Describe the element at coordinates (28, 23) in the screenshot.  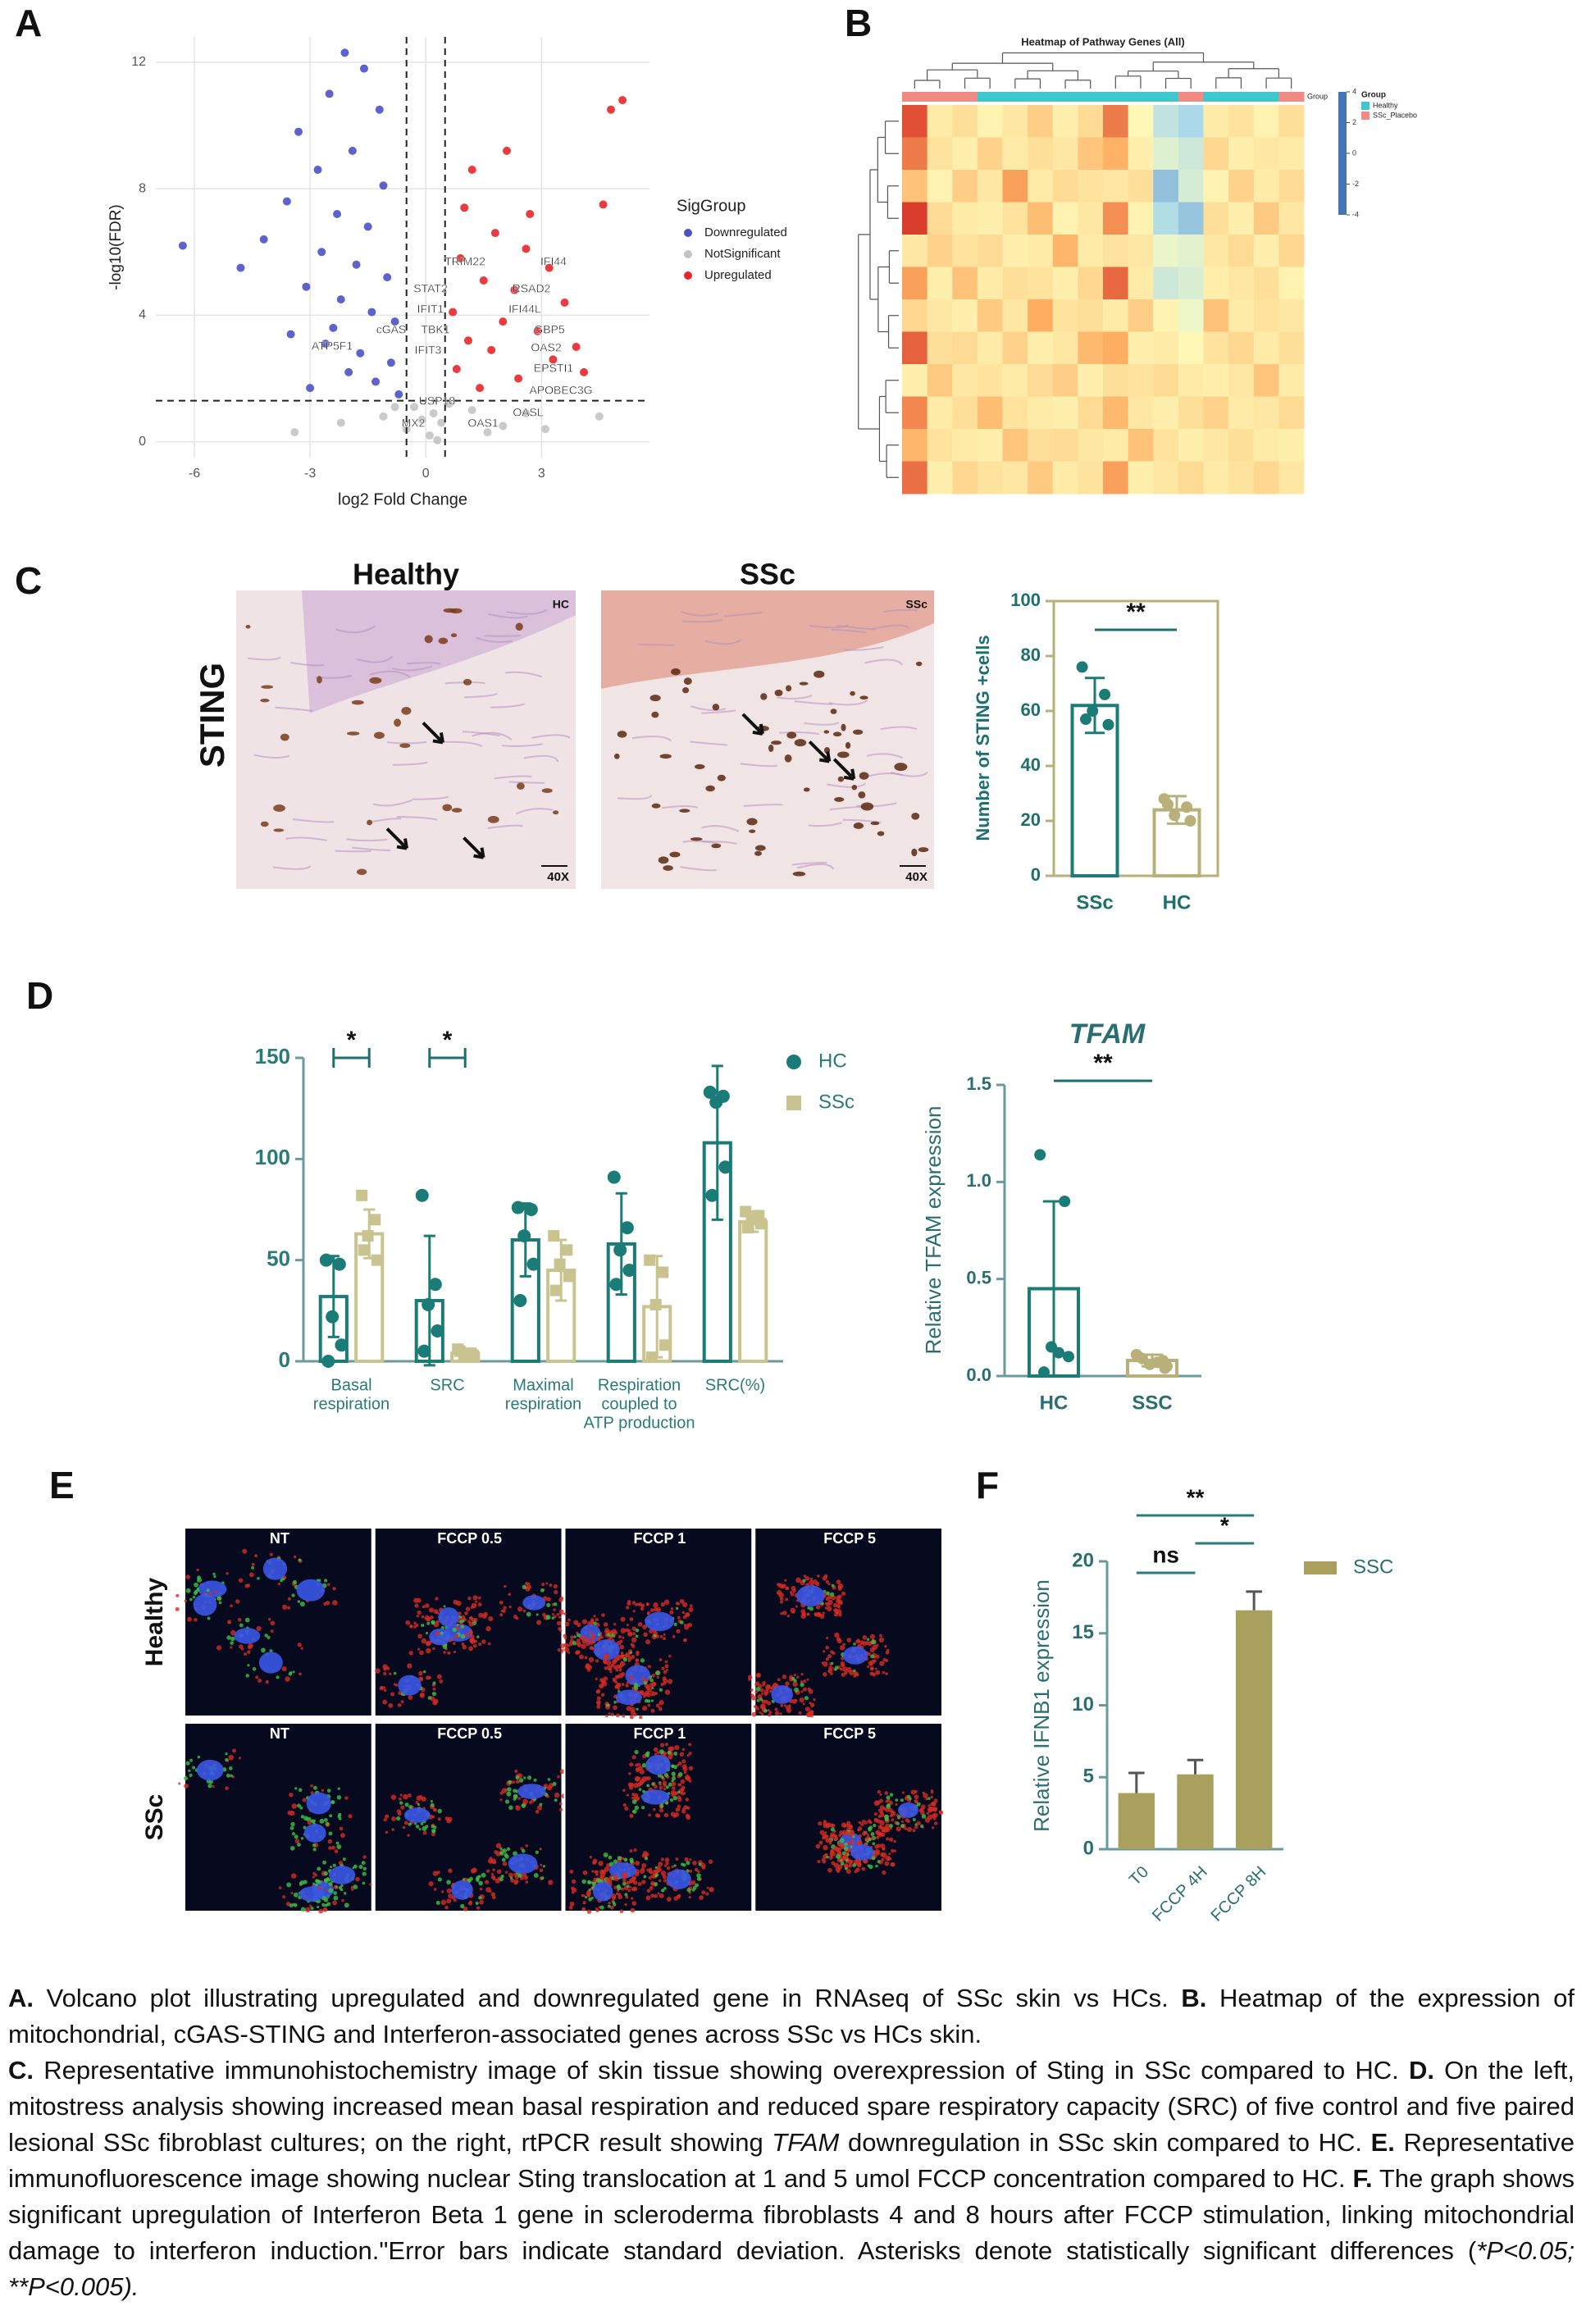
I see `panel-letter: A` at that location.